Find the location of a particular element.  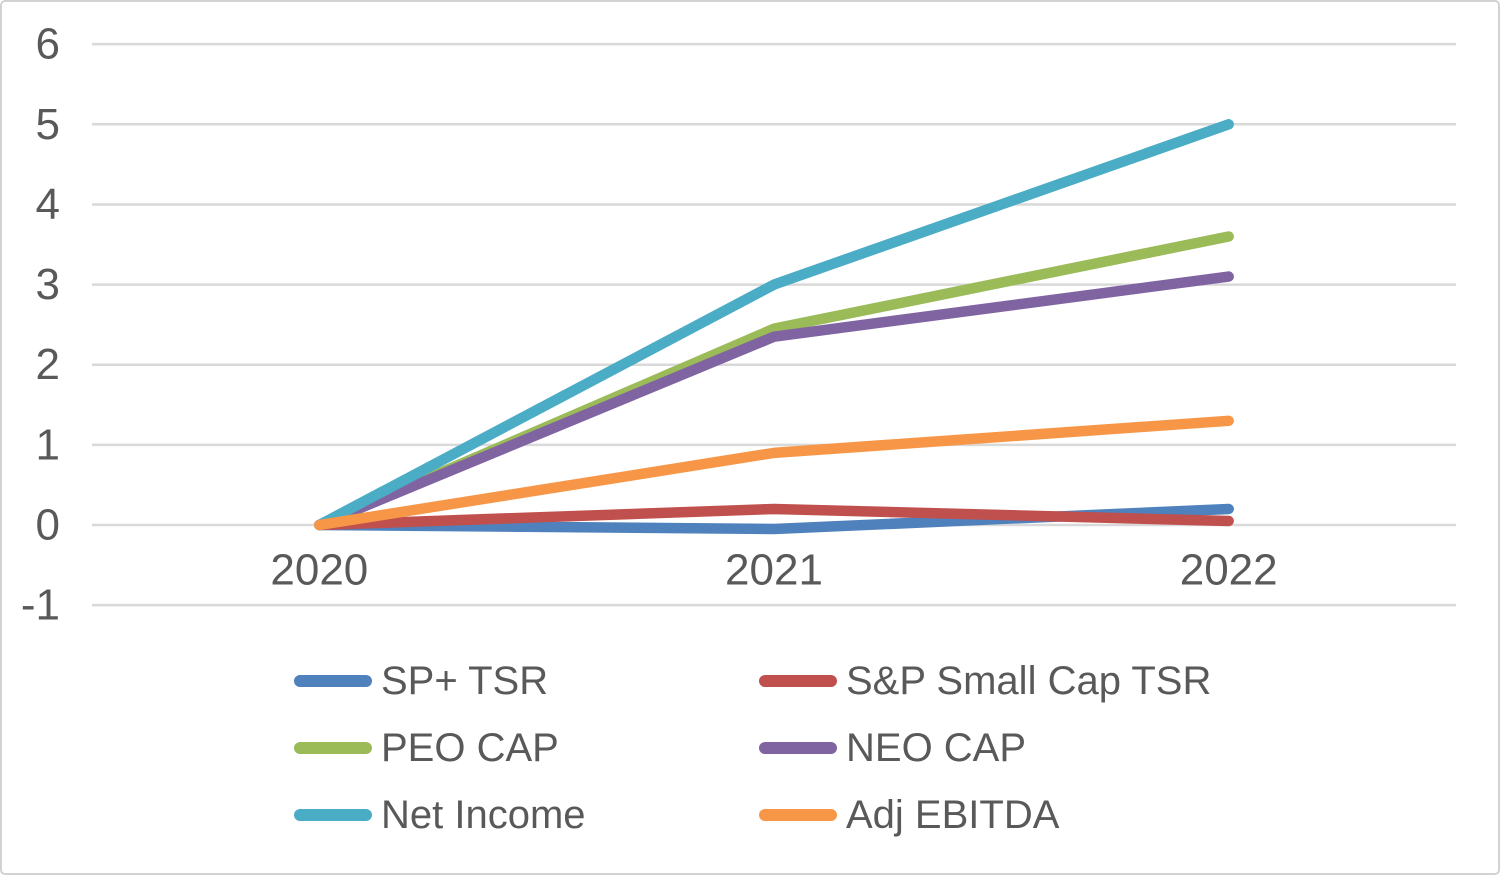

y-axis-tick-label: 5 is located at coordinates (48, 124).